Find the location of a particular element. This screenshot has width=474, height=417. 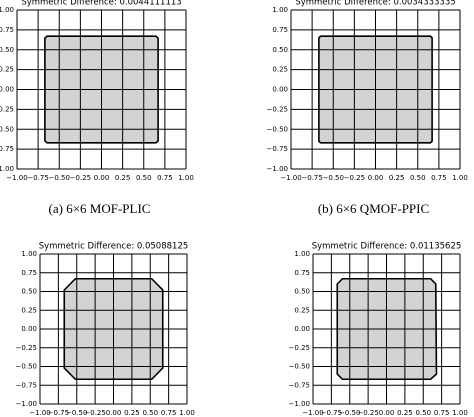

chart-title: Symmetric Difference: 0.0034333335 is located at coordinates (375, 4).